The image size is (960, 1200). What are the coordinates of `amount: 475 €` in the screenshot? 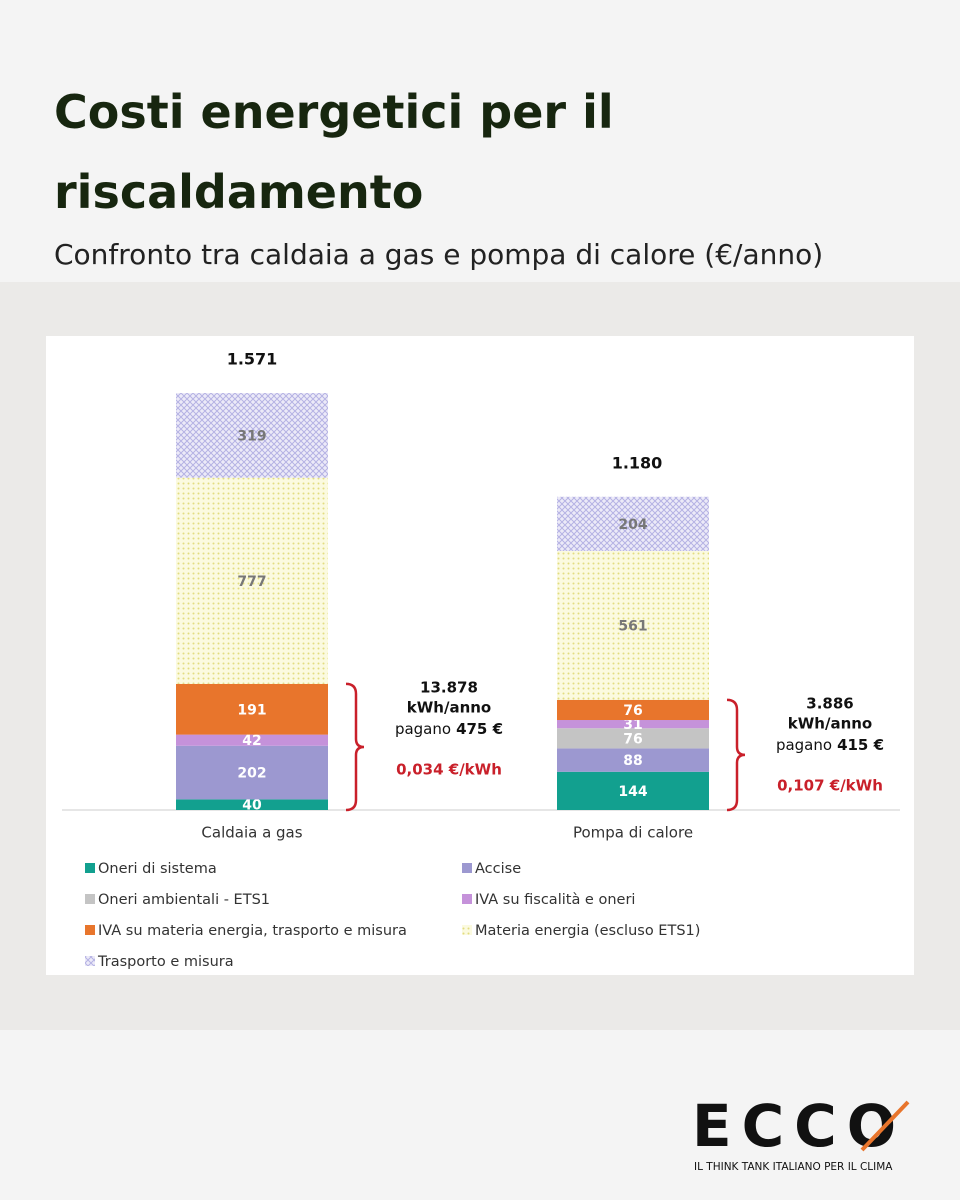 It's located at (479, 728).